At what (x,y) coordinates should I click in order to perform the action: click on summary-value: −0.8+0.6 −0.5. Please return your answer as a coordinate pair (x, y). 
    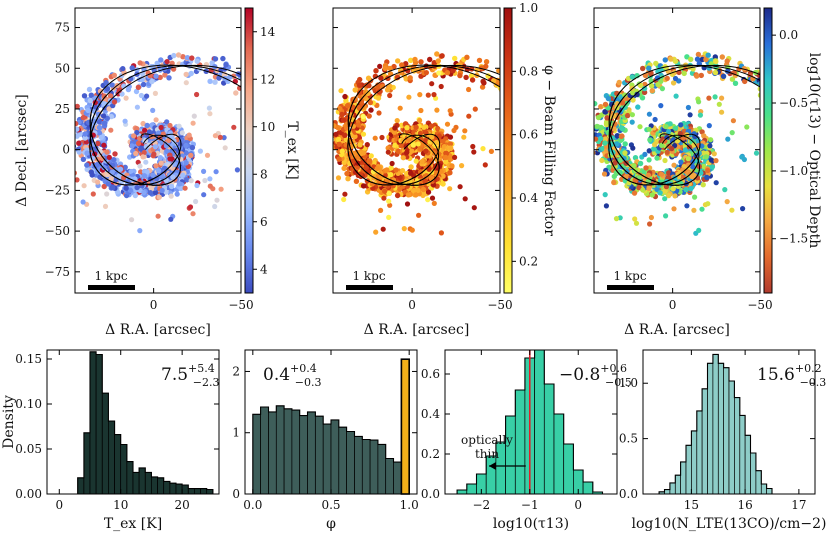
    Looking at the image, I should click on (595, 375).